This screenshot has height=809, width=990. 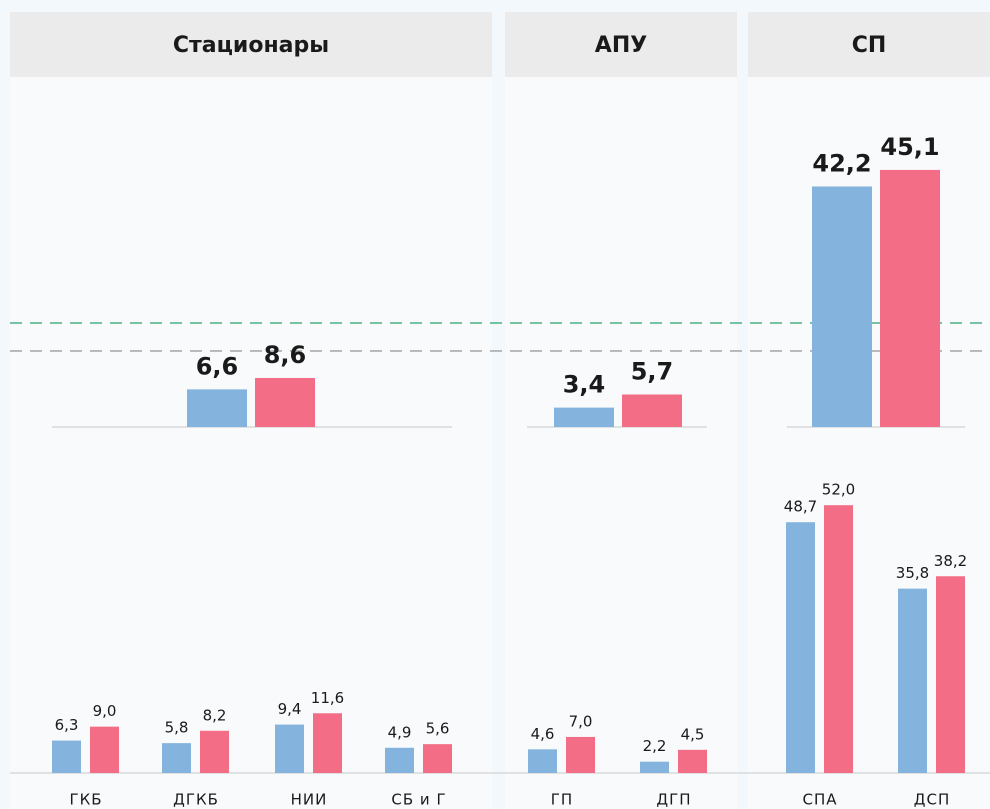 What do you see at coordinates (673, 800) in the screenshot?
I see `x-tick-label: ДГП` at bounding box center [673, 800].